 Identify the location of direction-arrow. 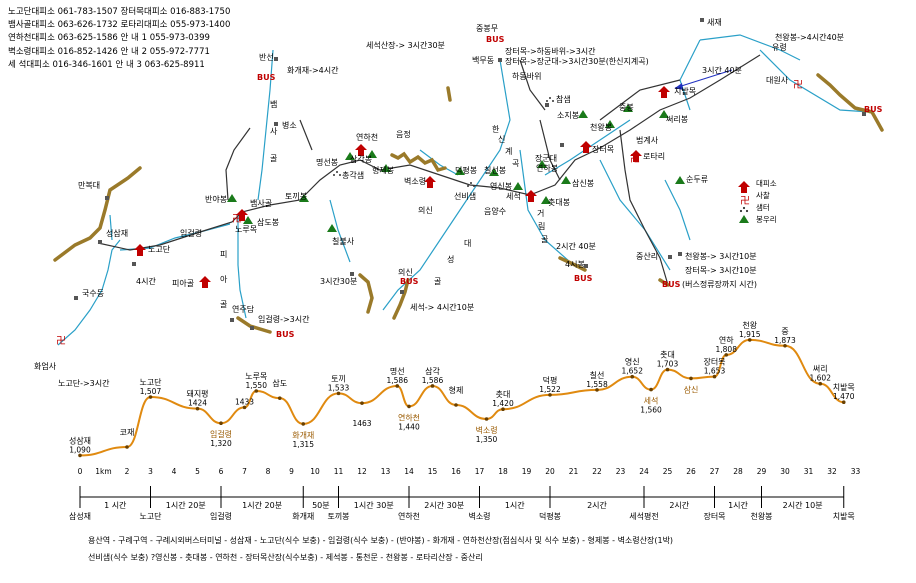
(703, 79).